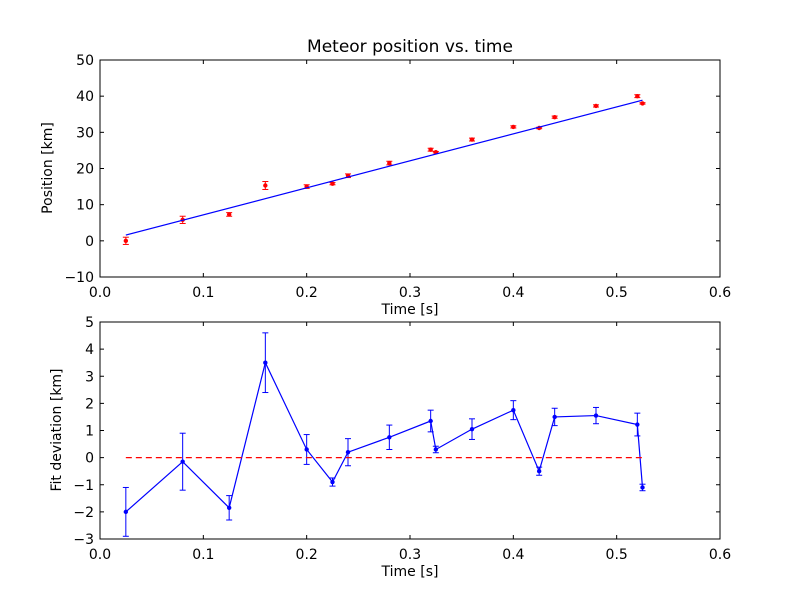 The image size is (800, 600). Describe the element at coordinates (83, 540) in the screenshot. I see `y-tick-label: −3` at that location.